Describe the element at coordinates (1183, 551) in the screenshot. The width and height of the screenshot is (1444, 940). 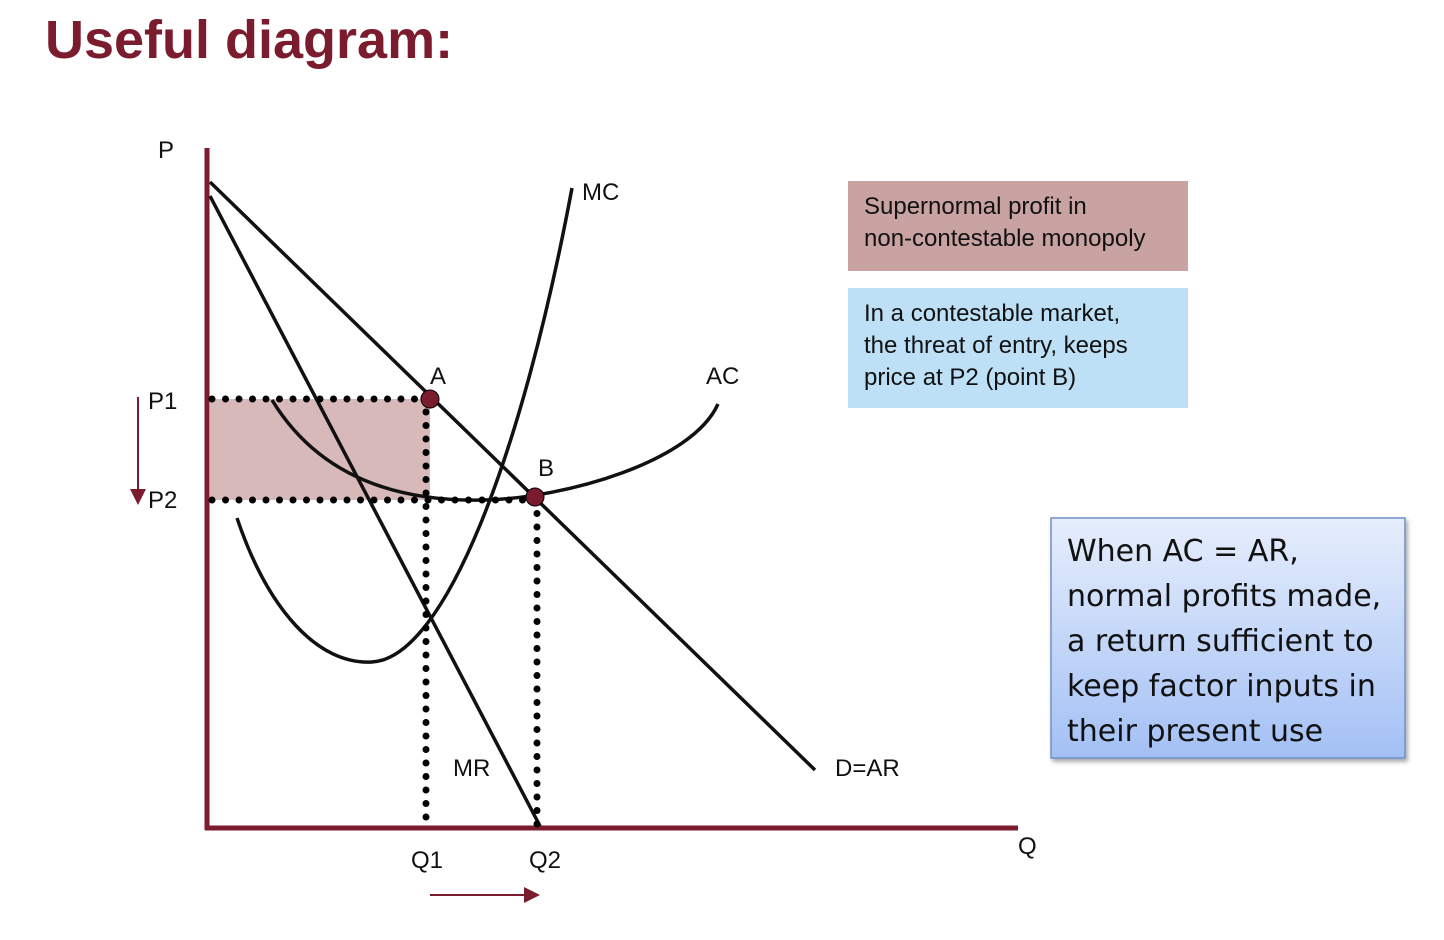
I see `note-line: When AC = AR,` at that location.